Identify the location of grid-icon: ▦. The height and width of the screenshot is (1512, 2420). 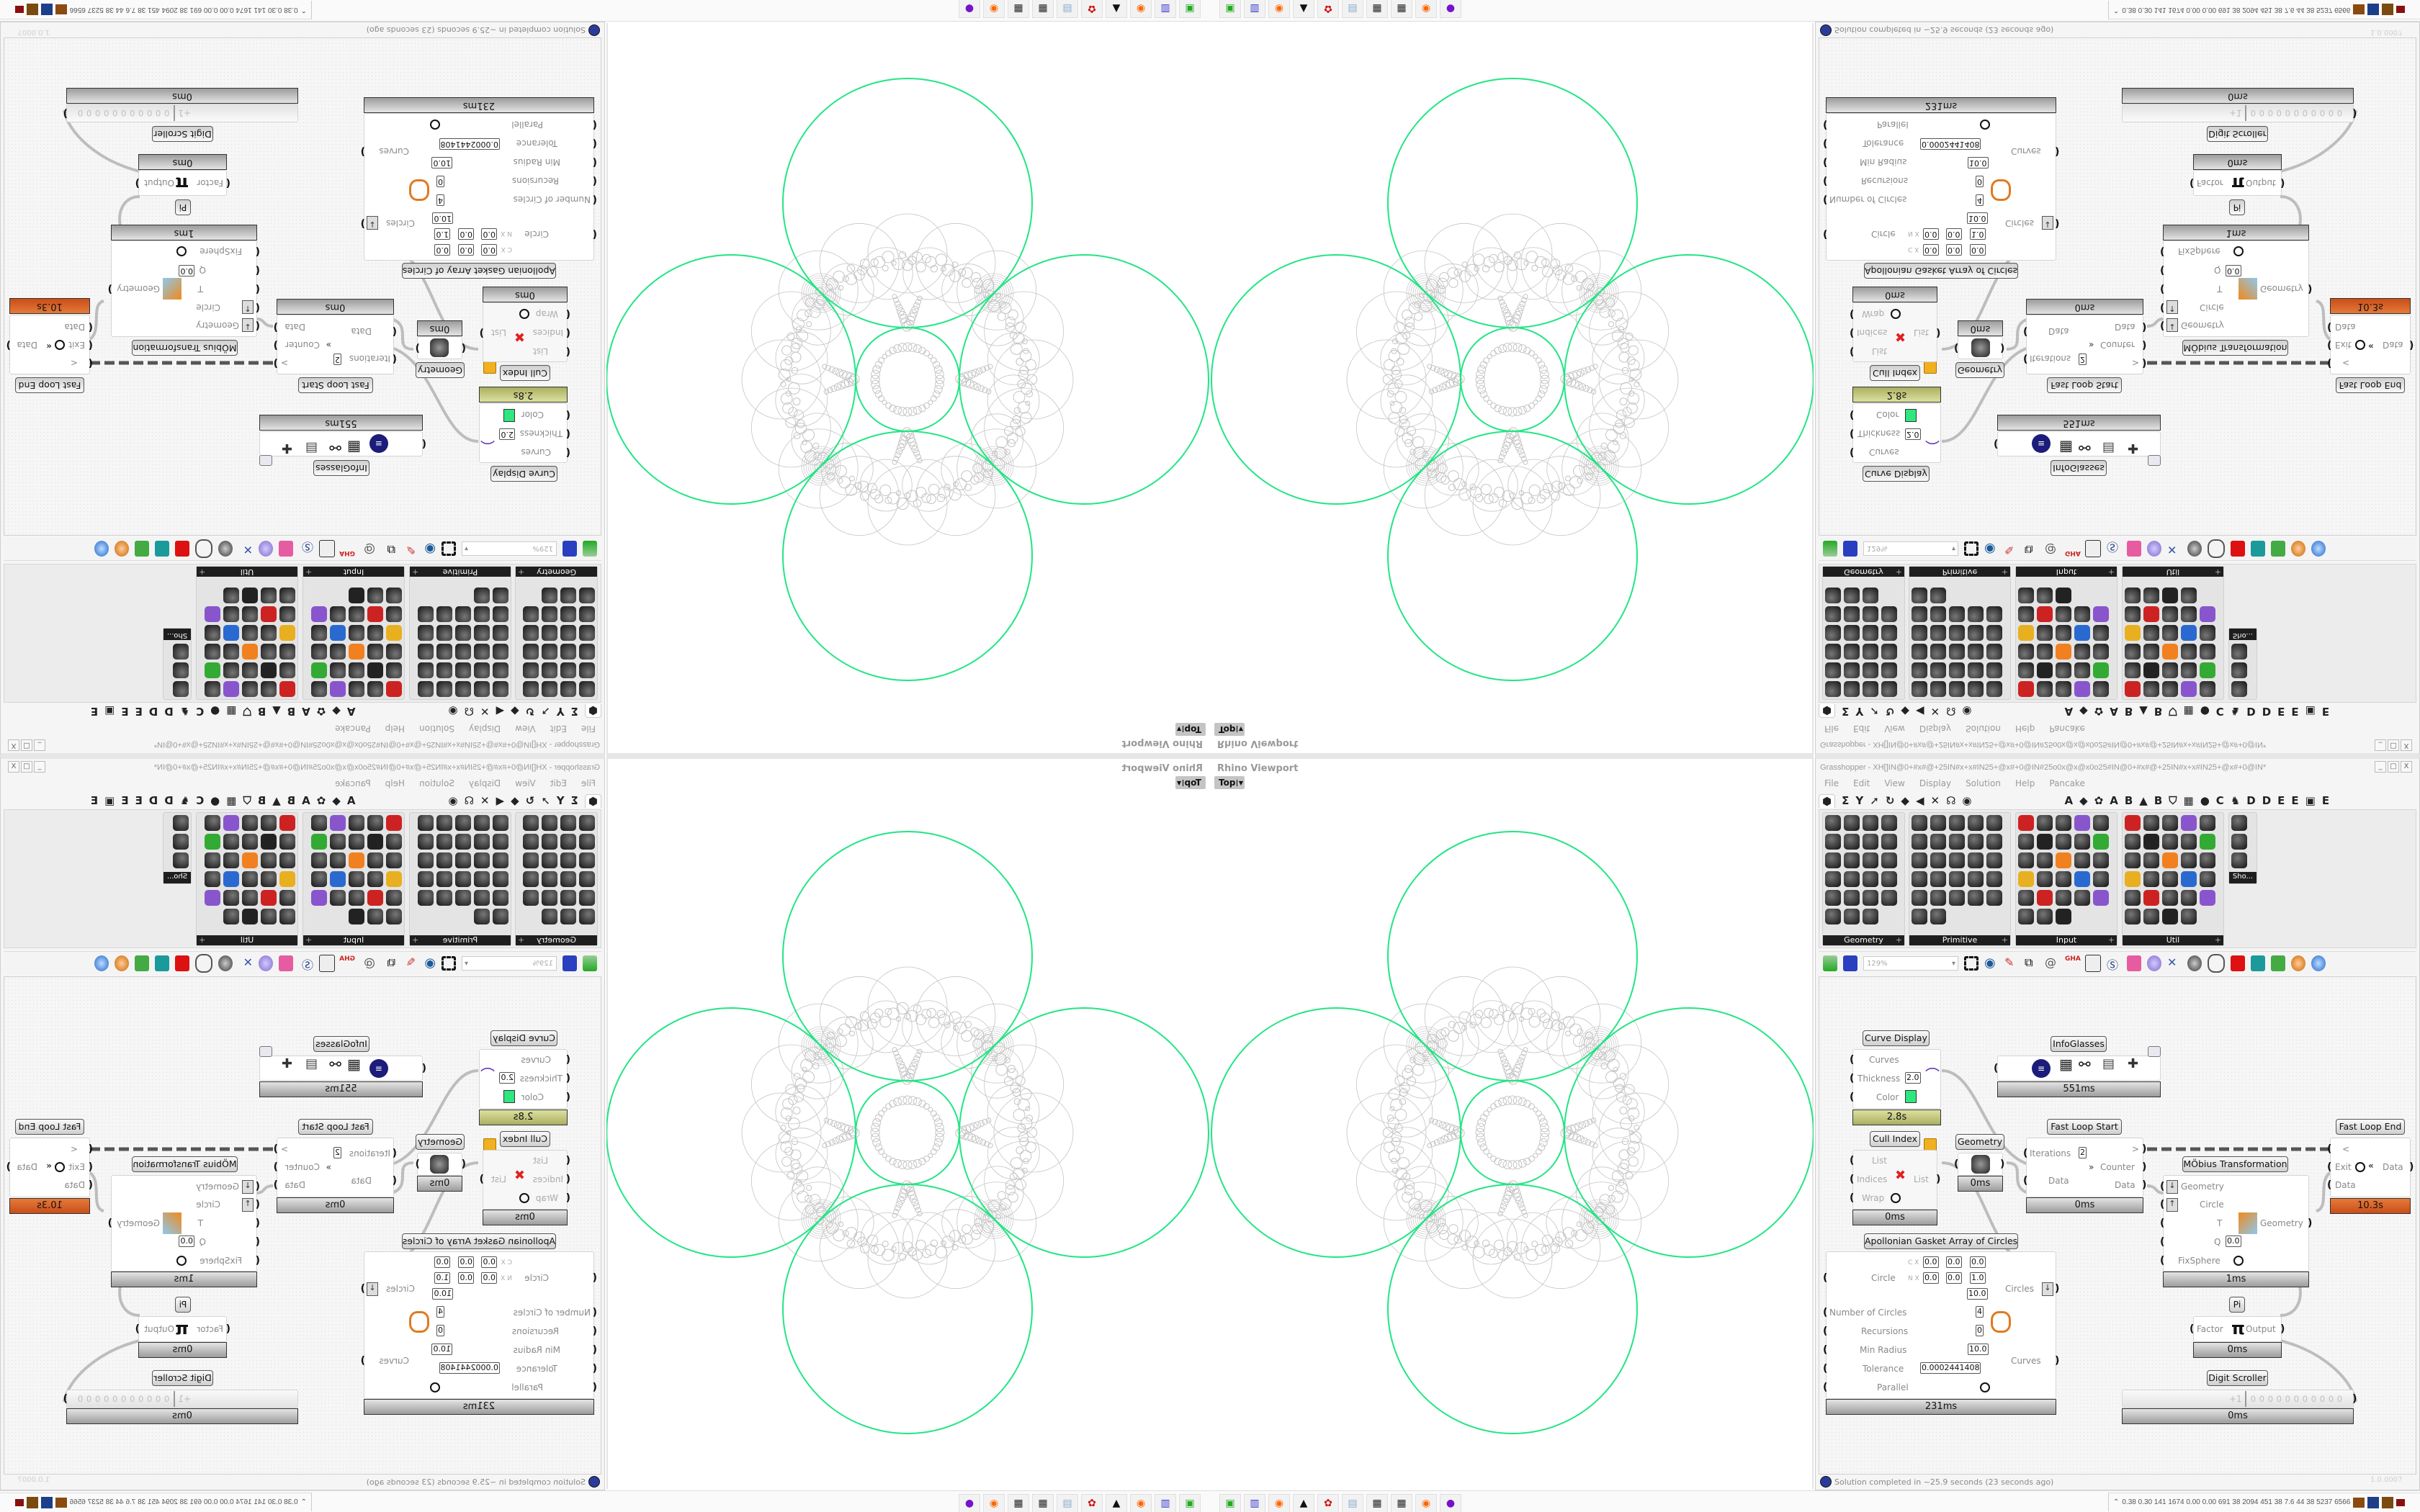
(2066, 1064).